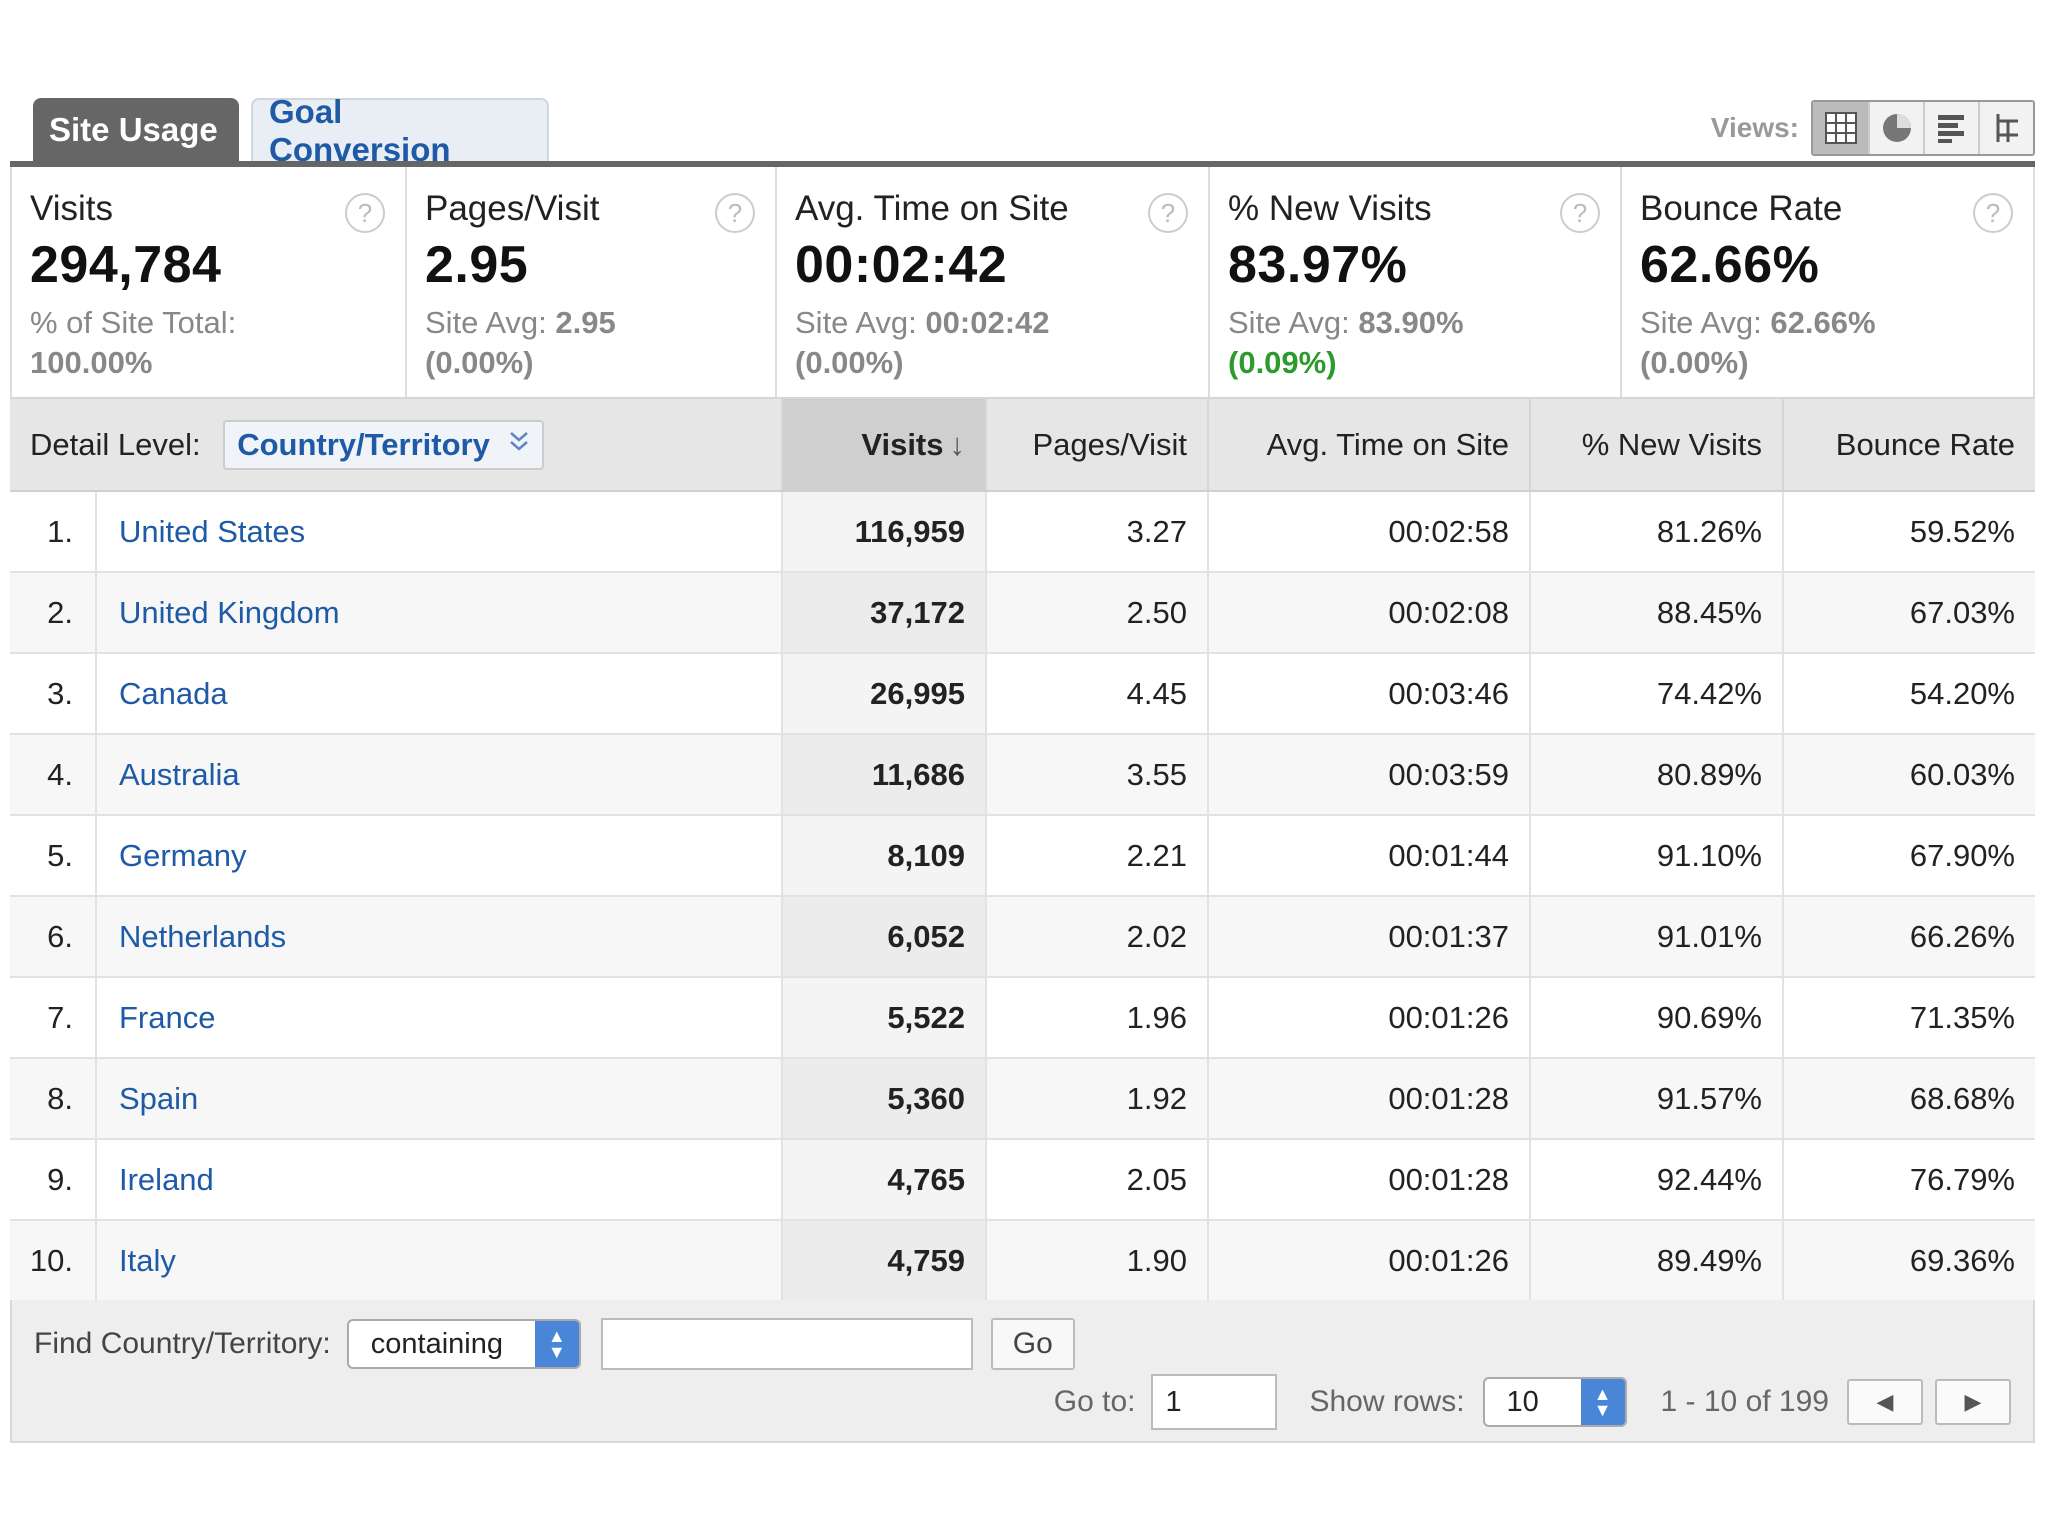 Image resolution: width=2048 pixels, height=1536 pixels. I want to click on tab-goal-conversion: Goal Conversion, so click(400, 130).